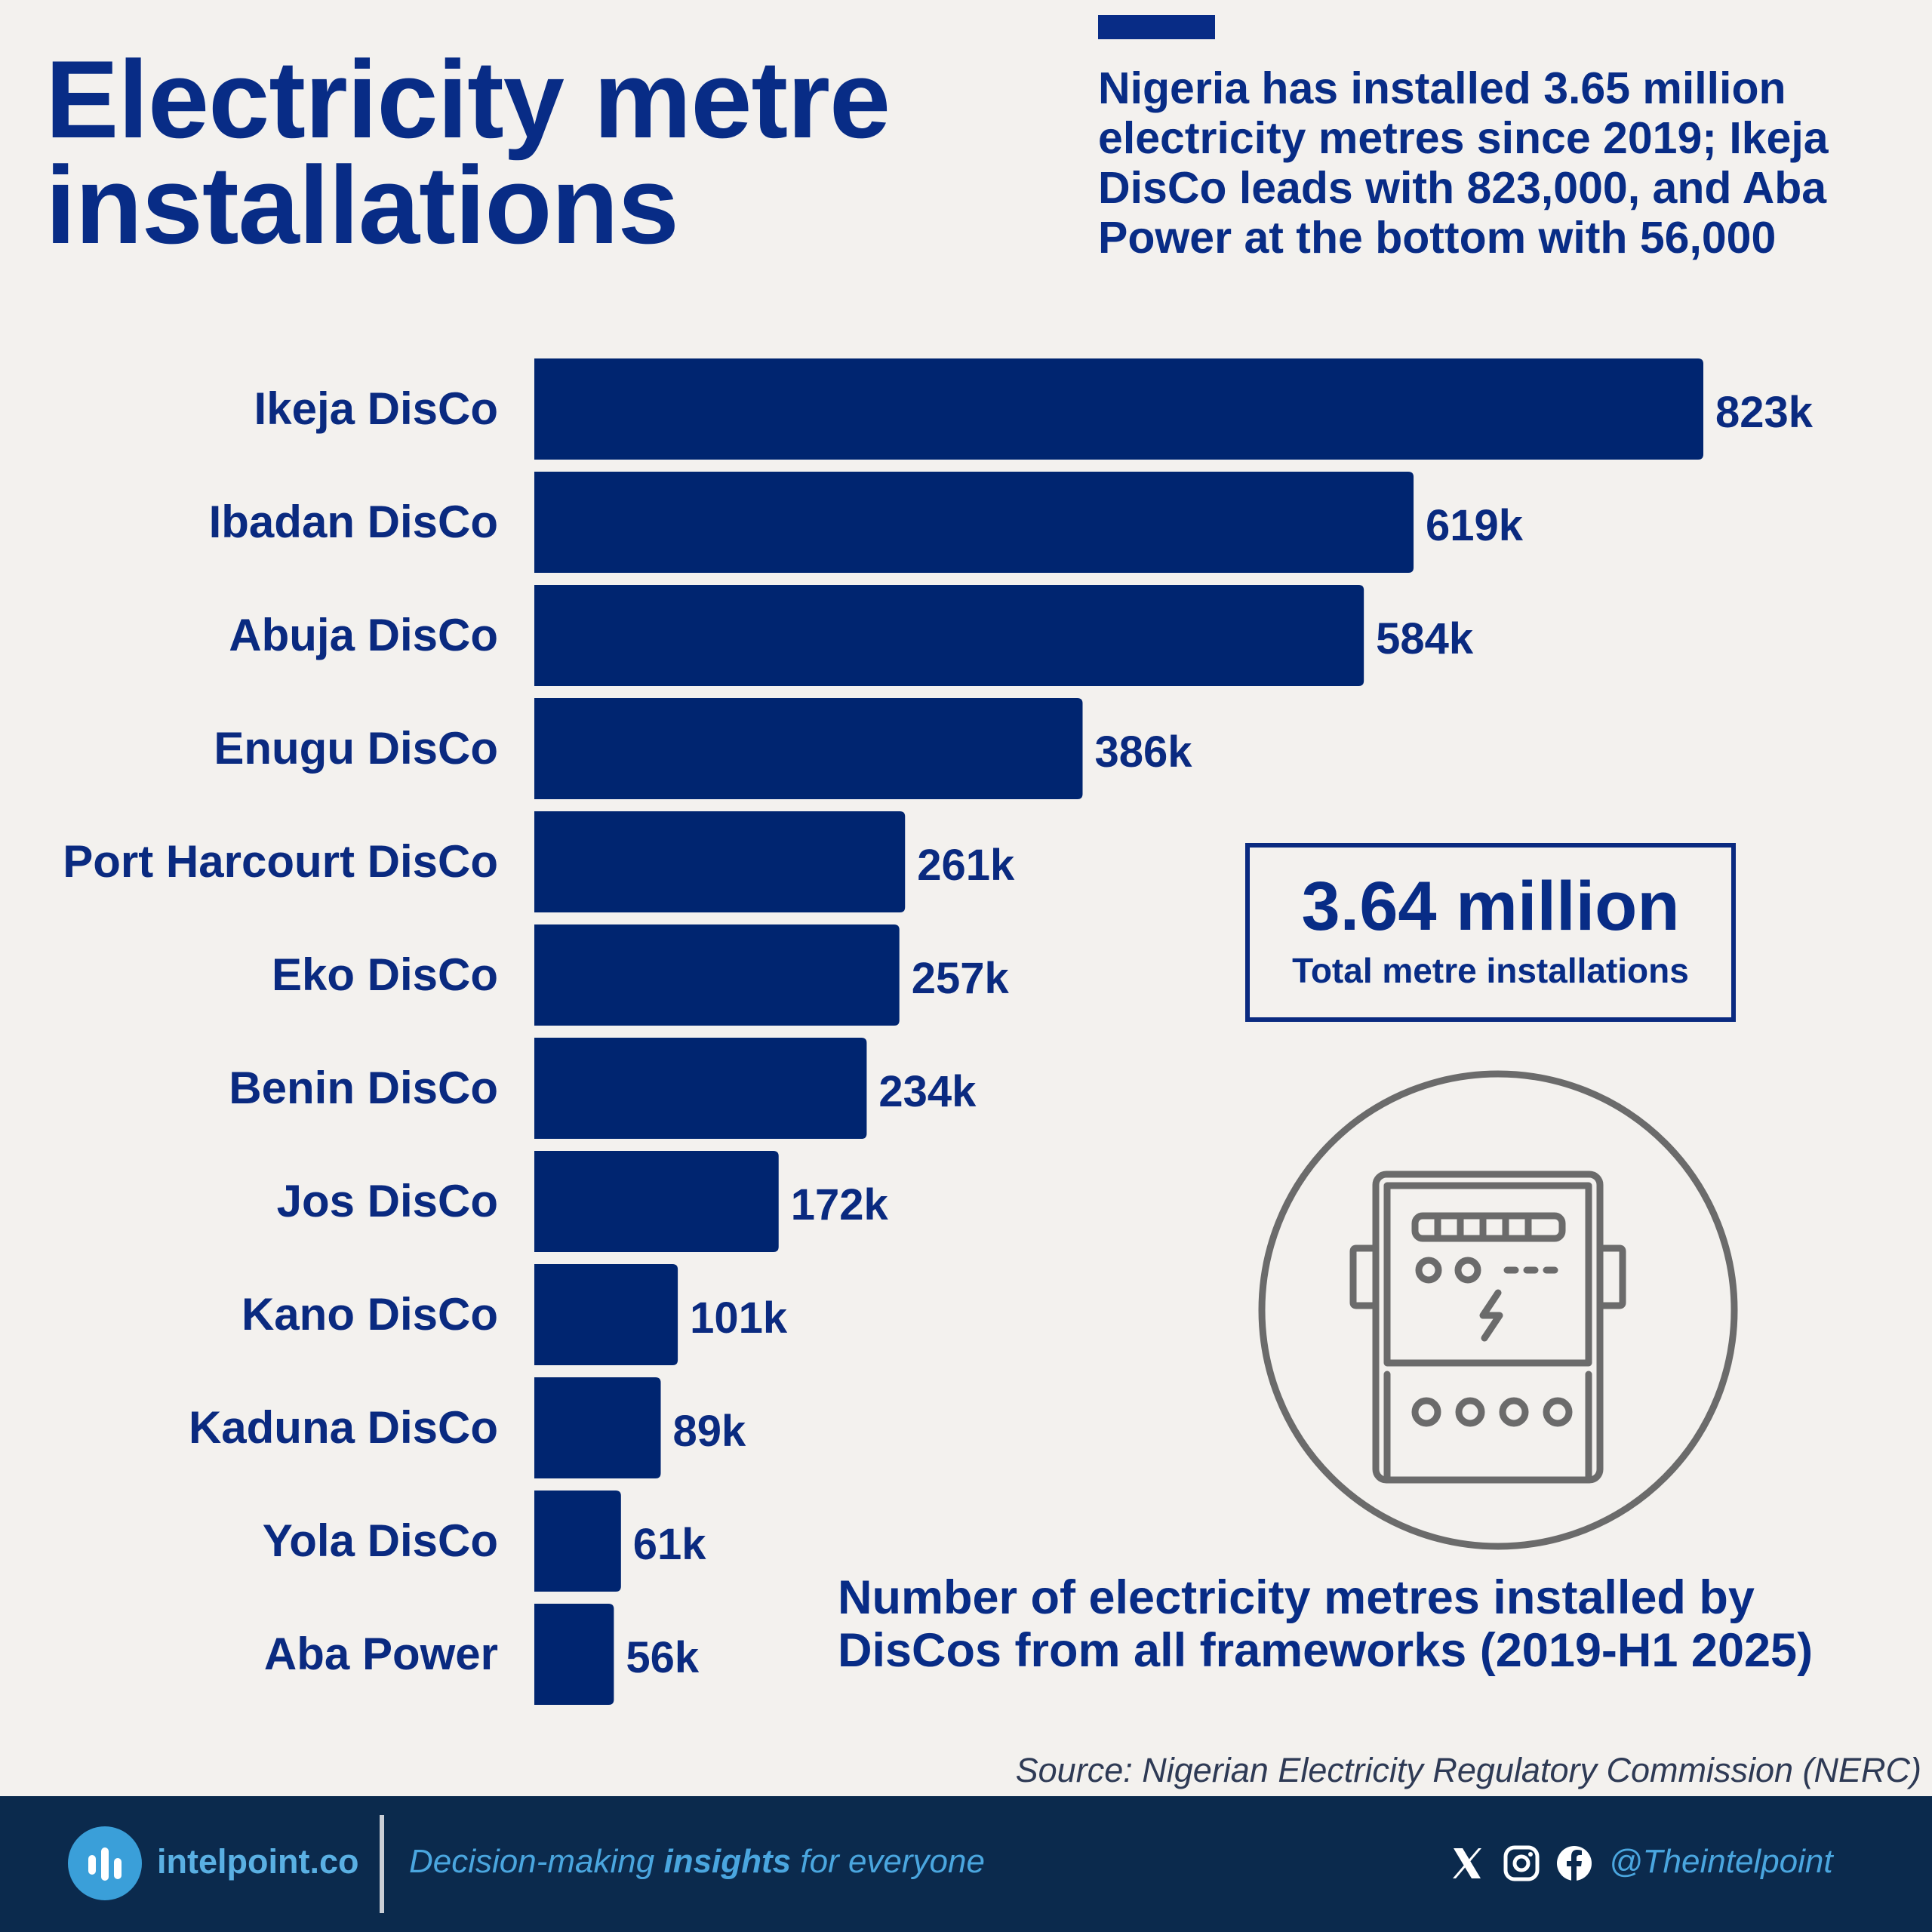 This screenshot has width=1932, height=1932. What do you see at coordinates (1521, 1863) in the screenshot?
I see `instagram-icon` at bounding box center [1521, 1863].